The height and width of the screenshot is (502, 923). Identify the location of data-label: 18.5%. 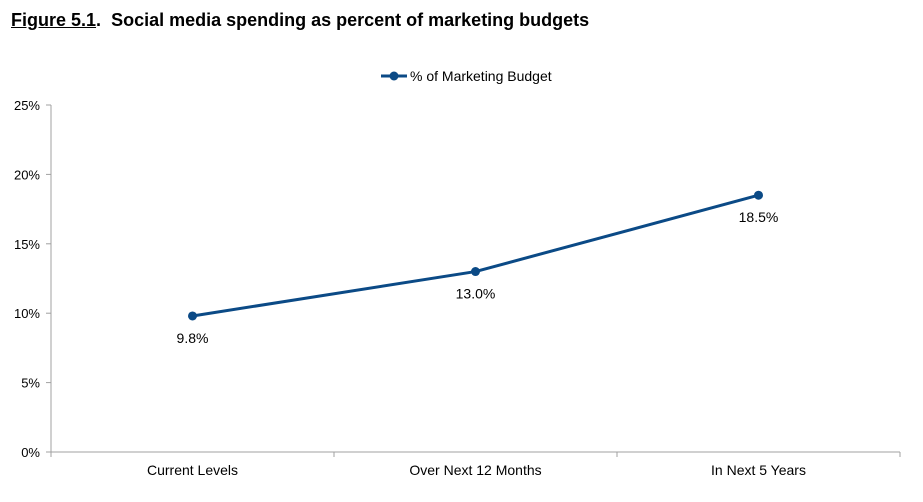
(759, 217).